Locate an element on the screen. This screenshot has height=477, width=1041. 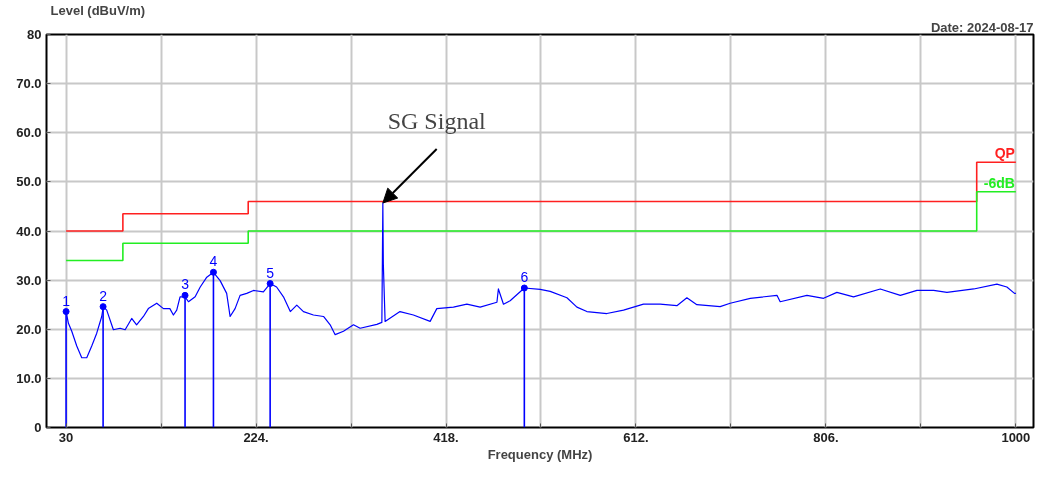
y-axis-title: Level (dBuV/m) is located at coordinates (98, 10).